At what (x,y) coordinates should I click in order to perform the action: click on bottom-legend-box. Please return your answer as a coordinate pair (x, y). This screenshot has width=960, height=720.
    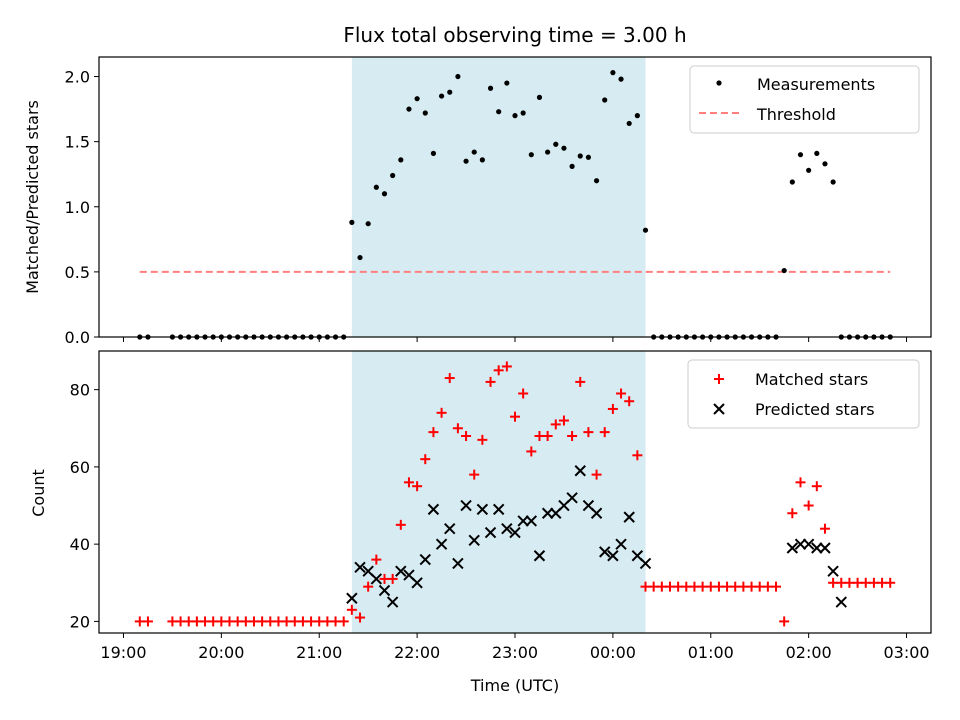
    Looking at the image, I should click on (803, 394).